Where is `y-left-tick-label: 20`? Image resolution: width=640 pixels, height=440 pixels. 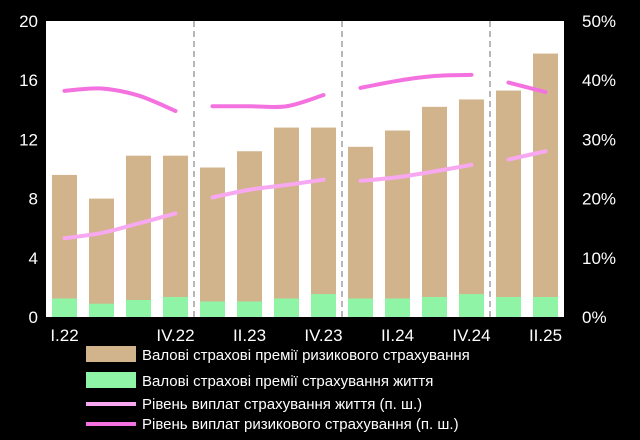 y-left-tick-label: 20 is located at coordinates (28, 21).